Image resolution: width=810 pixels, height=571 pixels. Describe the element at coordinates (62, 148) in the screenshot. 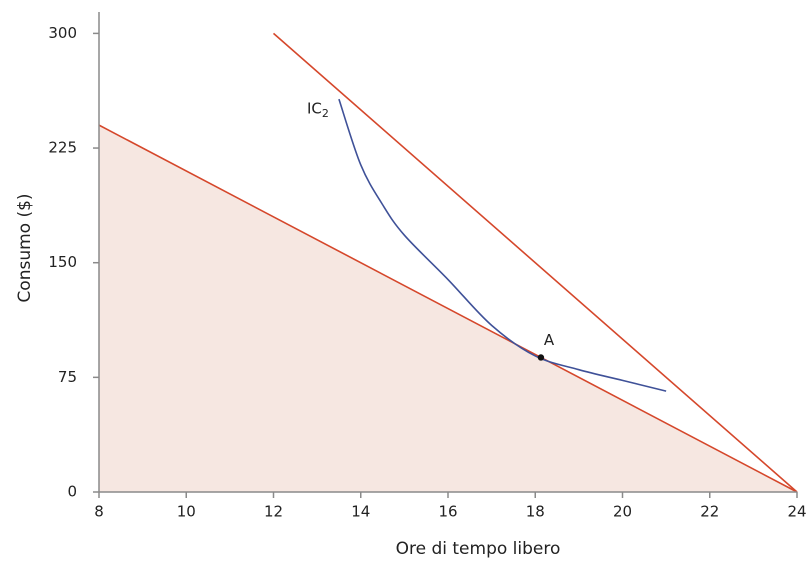

I see `y-tick-label: 225` at that location.